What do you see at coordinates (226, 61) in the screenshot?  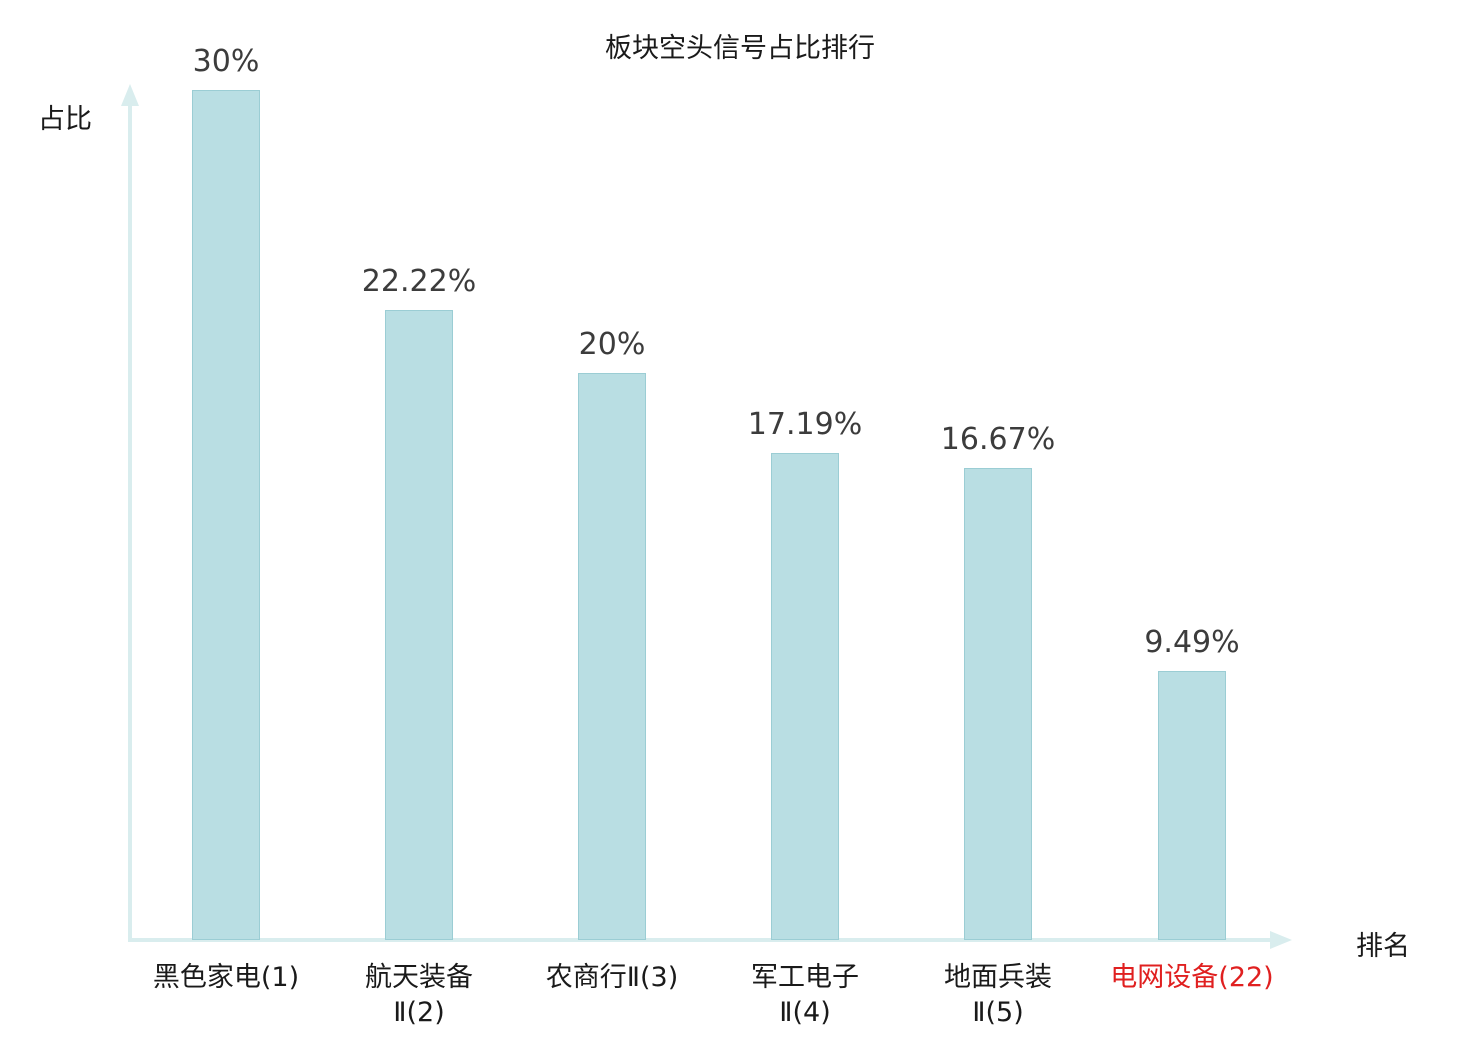 I see `value-label-1: 30%` at bounding box center [226, 61].